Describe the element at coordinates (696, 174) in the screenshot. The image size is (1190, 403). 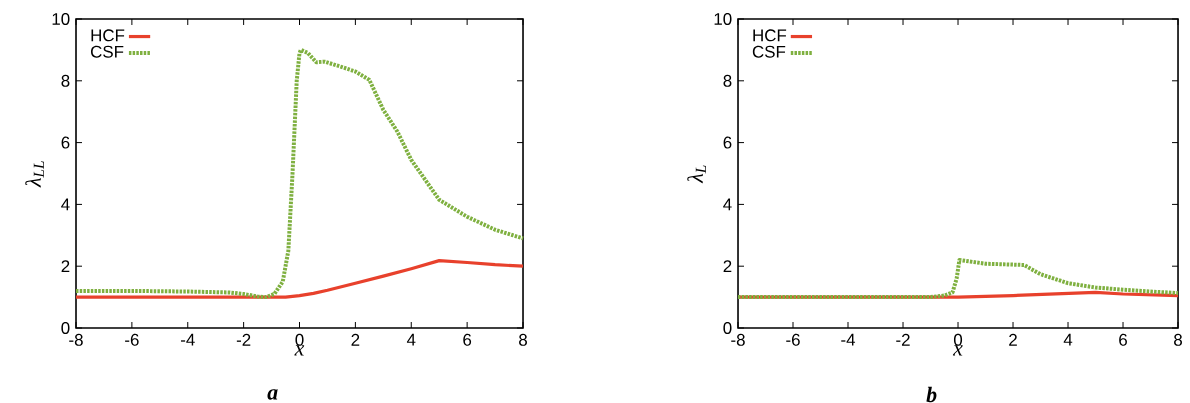
I see `y-axis-title: λ$_{L}$` at that location.